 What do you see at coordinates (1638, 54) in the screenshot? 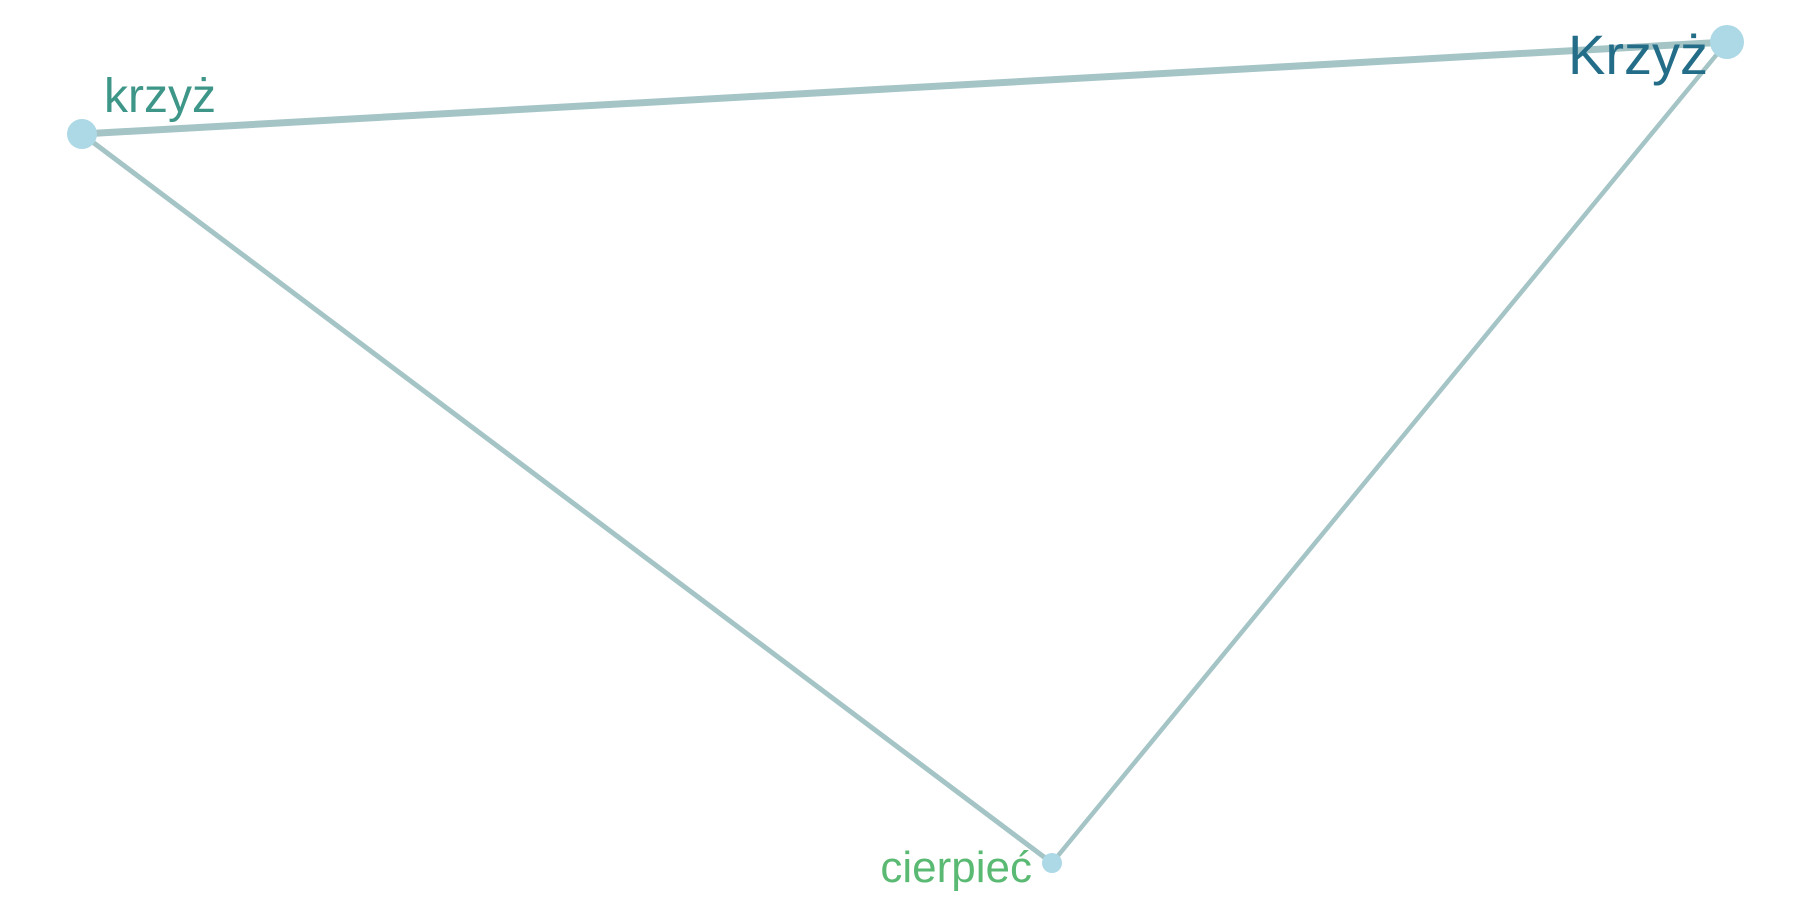
I see `node-label-krzyz-upper: Krzyż` at bounding box center [1638, 54].